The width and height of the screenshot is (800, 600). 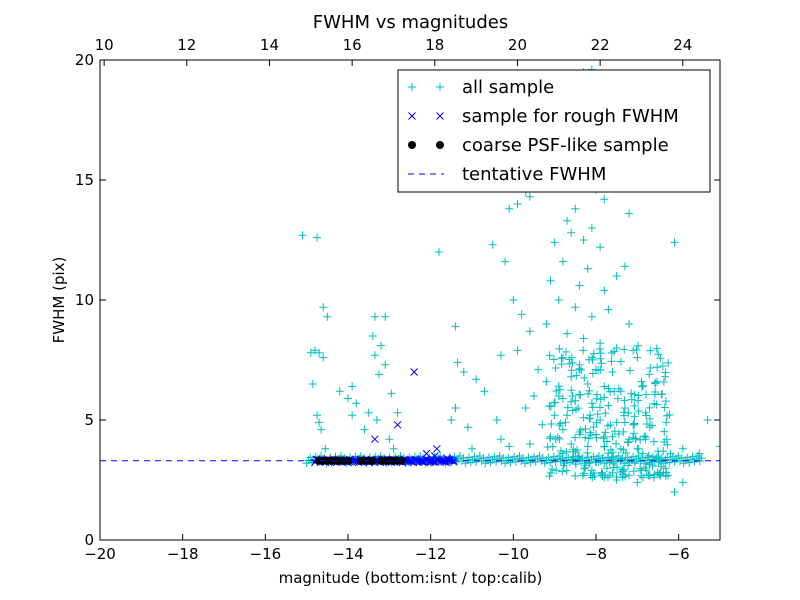 I want to click on y-tick-label: 15, so click(x=84, y=180).